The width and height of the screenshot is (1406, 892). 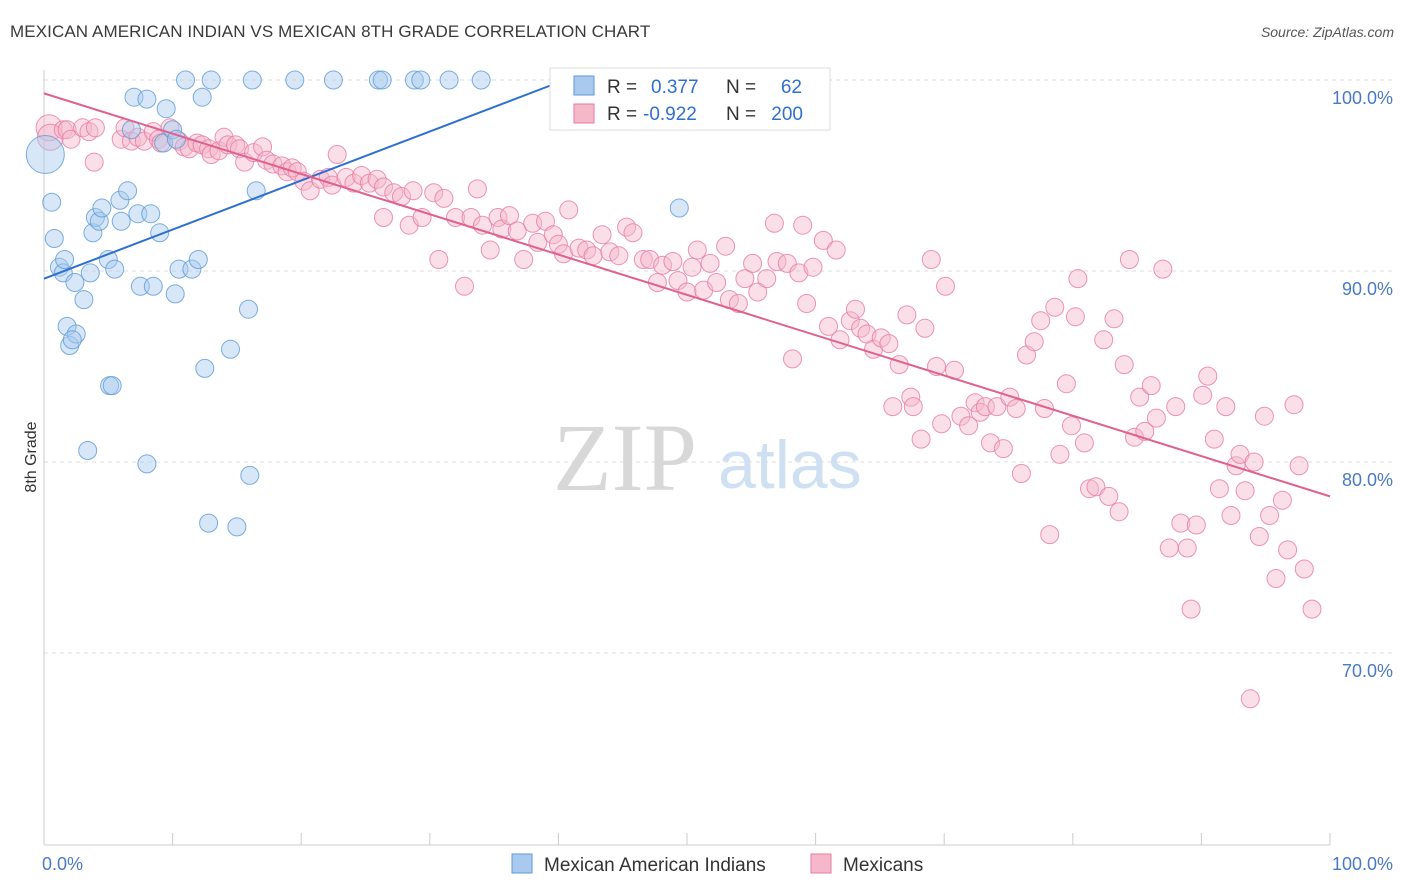 I want to click on y-tick-label: 70.0%, so click(x=1367, y=671).